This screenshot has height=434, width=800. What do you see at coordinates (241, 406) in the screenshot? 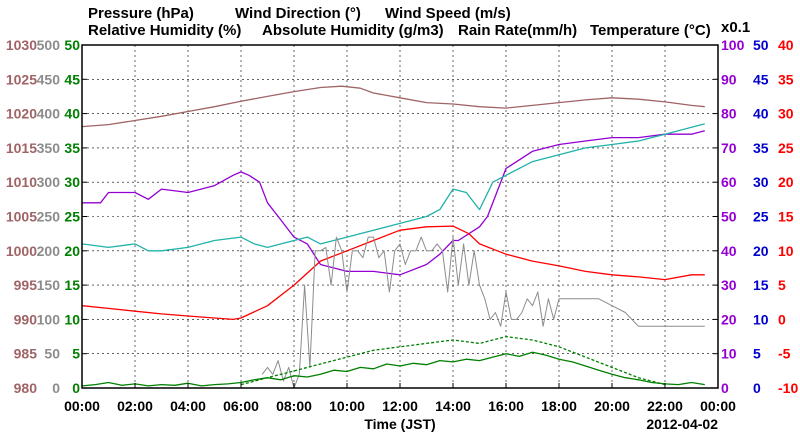
I see `x-tick-label: 06:00` at bounding box center [241, 406].